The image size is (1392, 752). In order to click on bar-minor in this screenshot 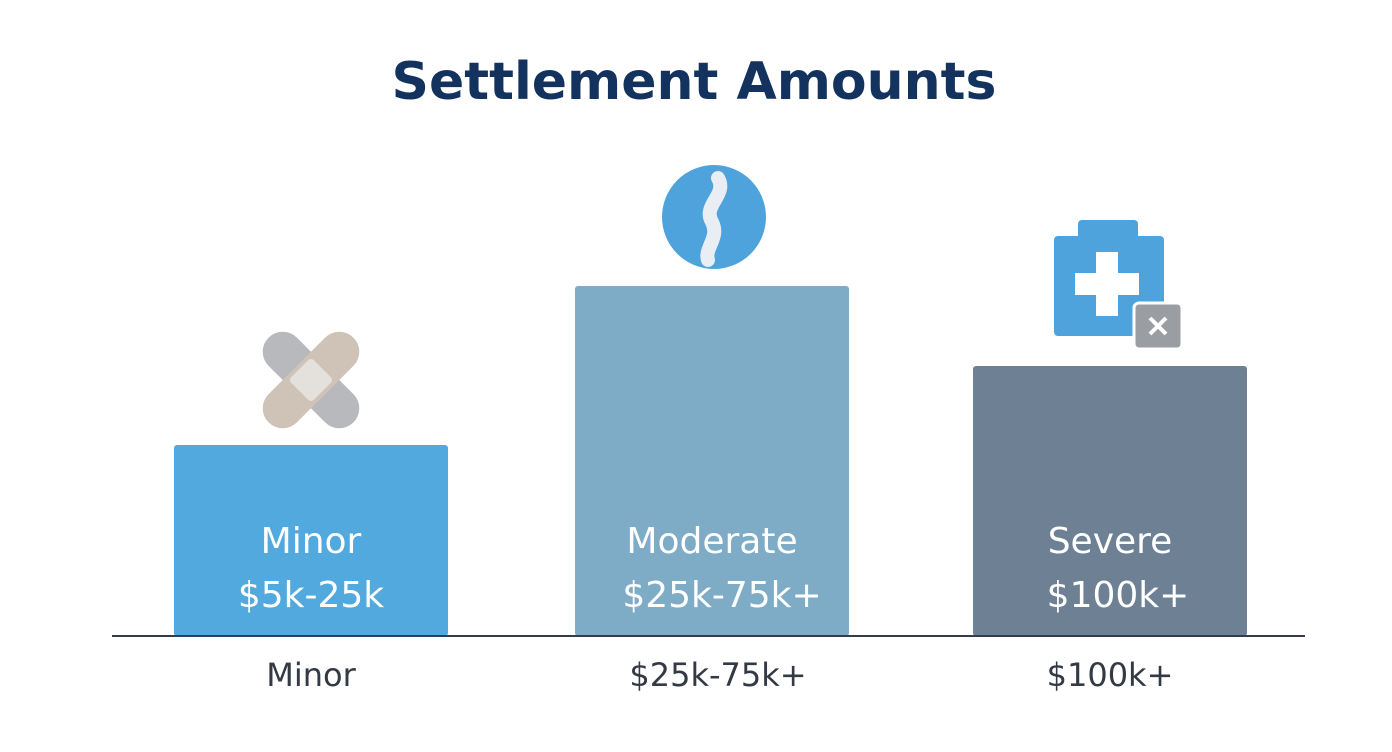, I will do `click(311, 540)`.